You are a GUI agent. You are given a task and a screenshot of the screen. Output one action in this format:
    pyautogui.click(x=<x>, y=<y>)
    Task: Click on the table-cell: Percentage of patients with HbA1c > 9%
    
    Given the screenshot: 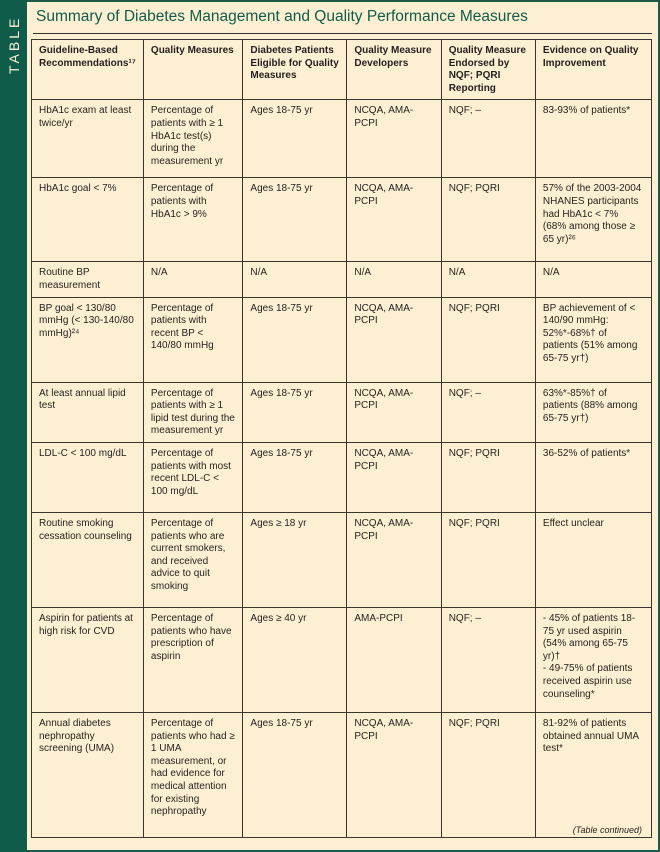 What is the action you would take?
    pyautogui.click(x=193, y=220)
    